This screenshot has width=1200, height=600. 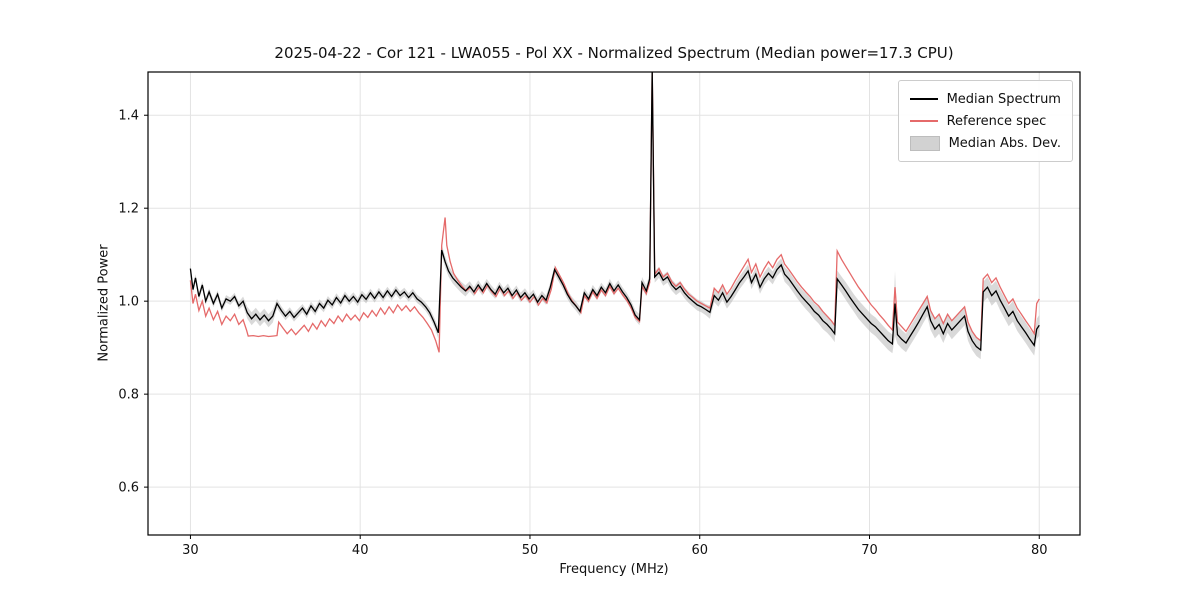 I want to click on x-tick-label: 50, so click(x=530, y=550).